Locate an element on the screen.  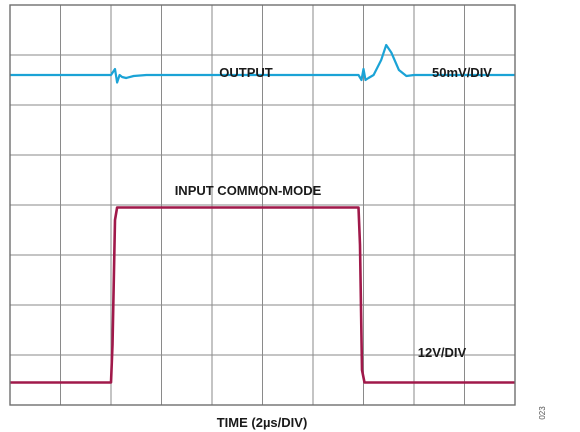
input-trace-label: INPUT COMMON-MODE is located at coordinates (248, 190).